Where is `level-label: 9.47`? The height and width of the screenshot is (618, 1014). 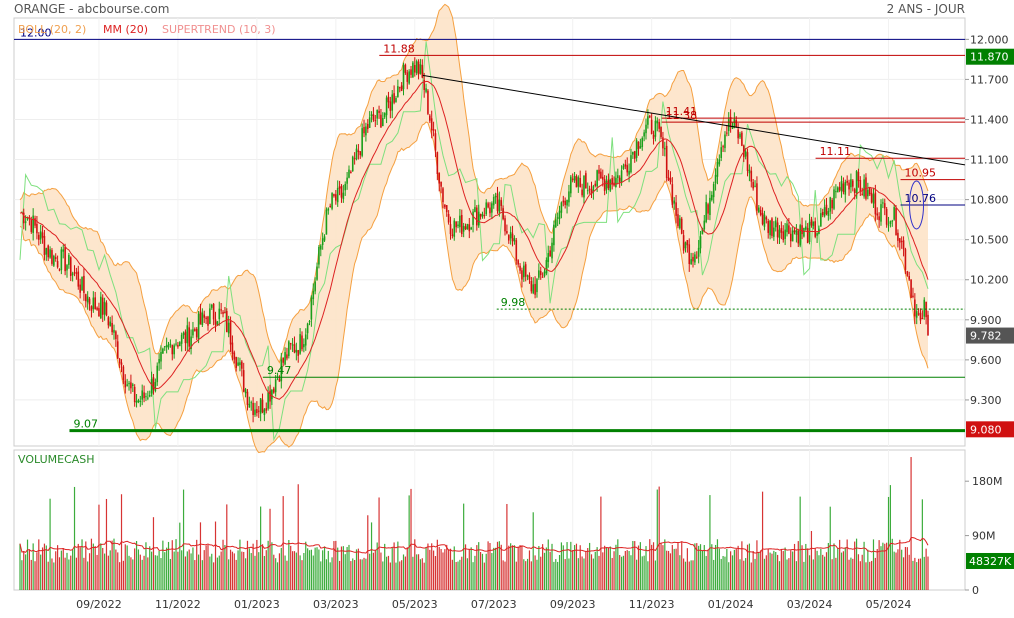
level-label: 9.47 is located at coordinates (279, 370).